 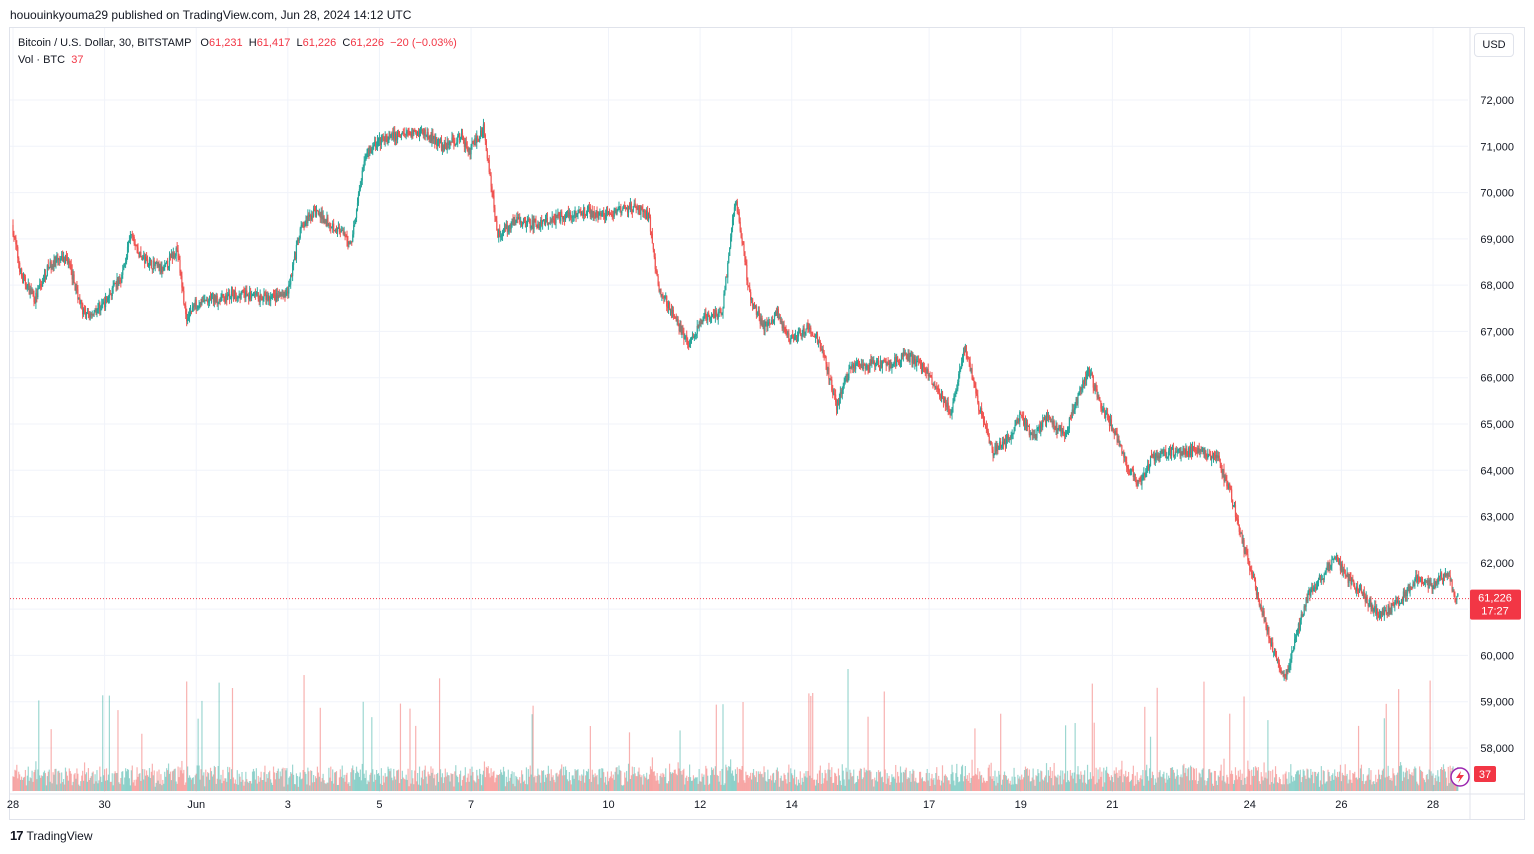 I want to click on currency-button: USD, so click(x=1494, y=45).